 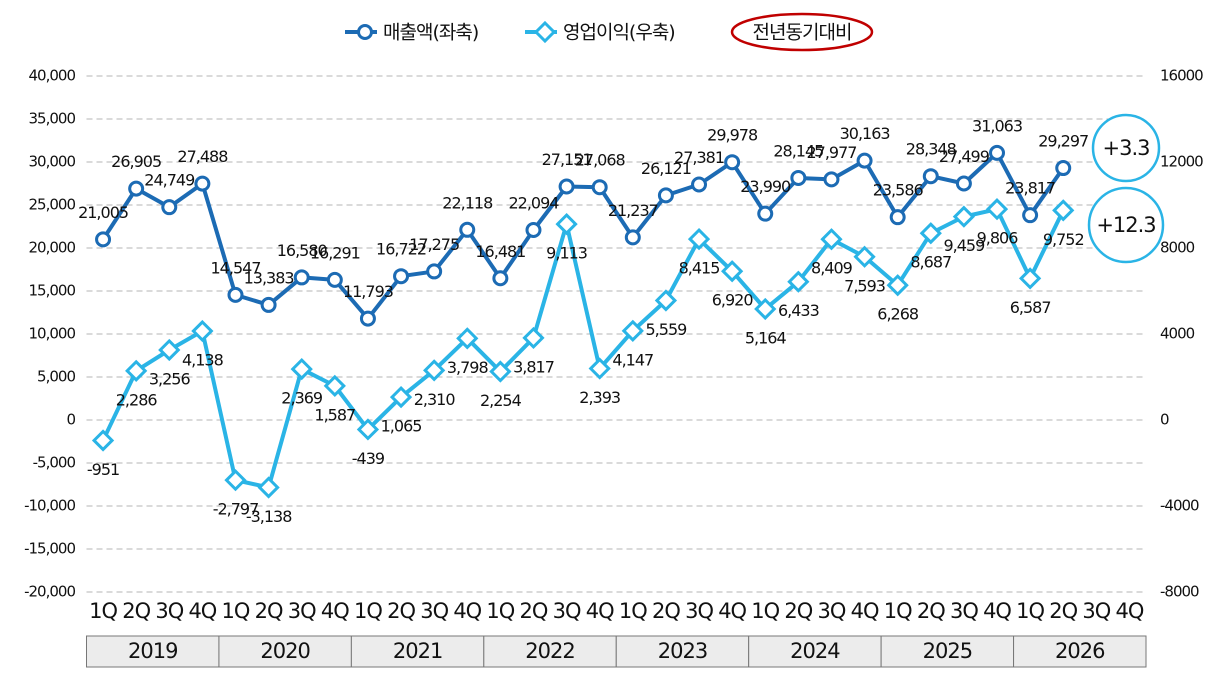 I want to click on data-label: 26,905, so click(x=136, y=161).